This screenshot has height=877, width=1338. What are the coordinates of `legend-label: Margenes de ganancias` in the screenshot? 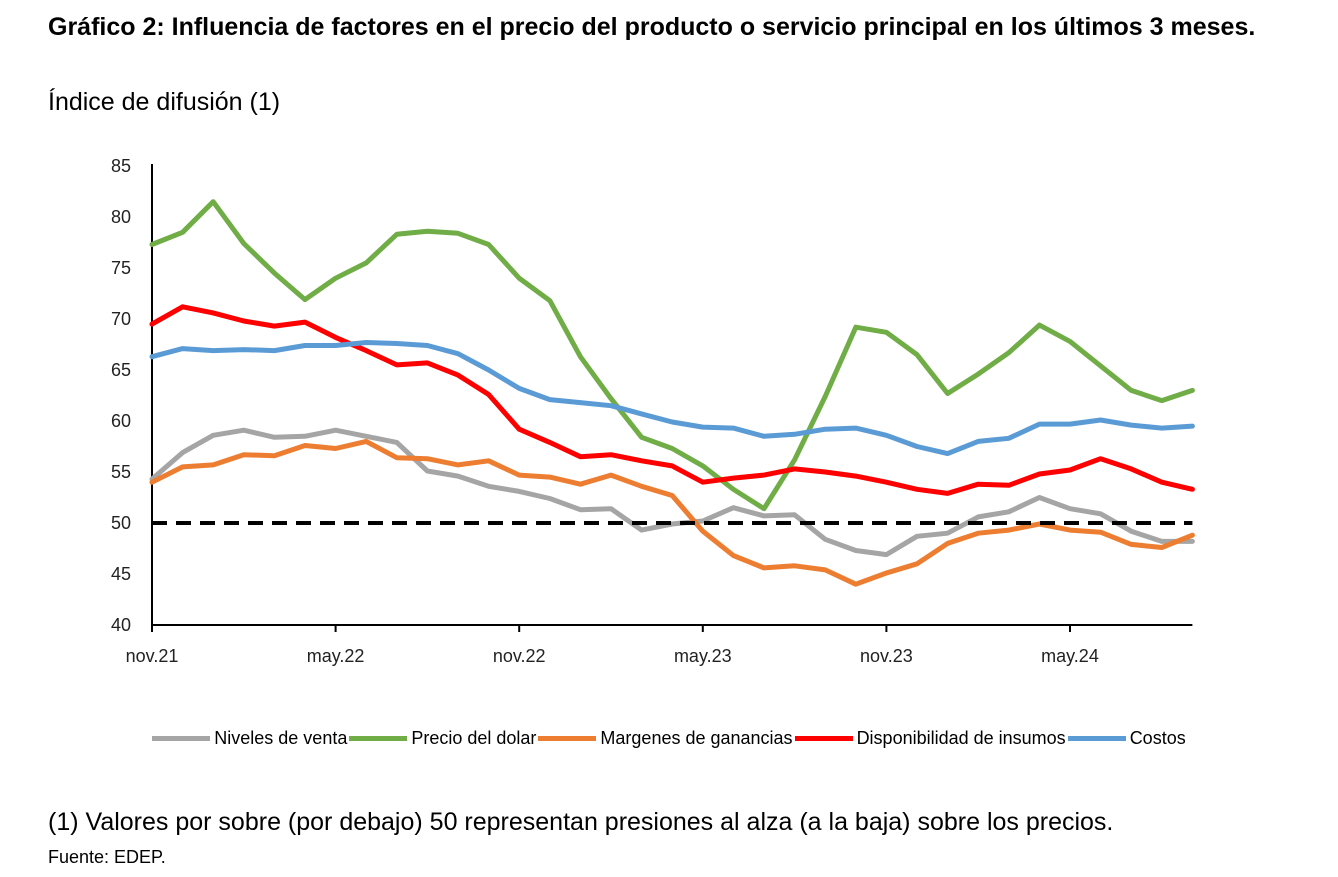 It's located at (696, 738).